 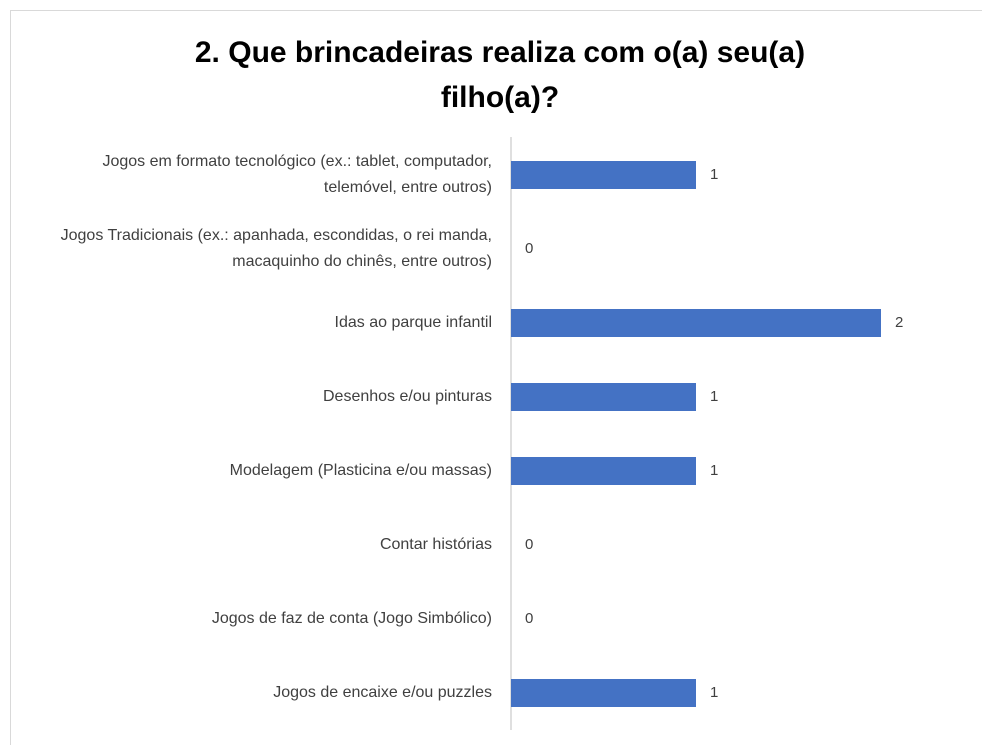 What do you see at coordinates (351, 618) in the screenshot?
I see `category-label: Jogos de faz de conta (Jogo Simbólico)` at bounding box center [351, 618].